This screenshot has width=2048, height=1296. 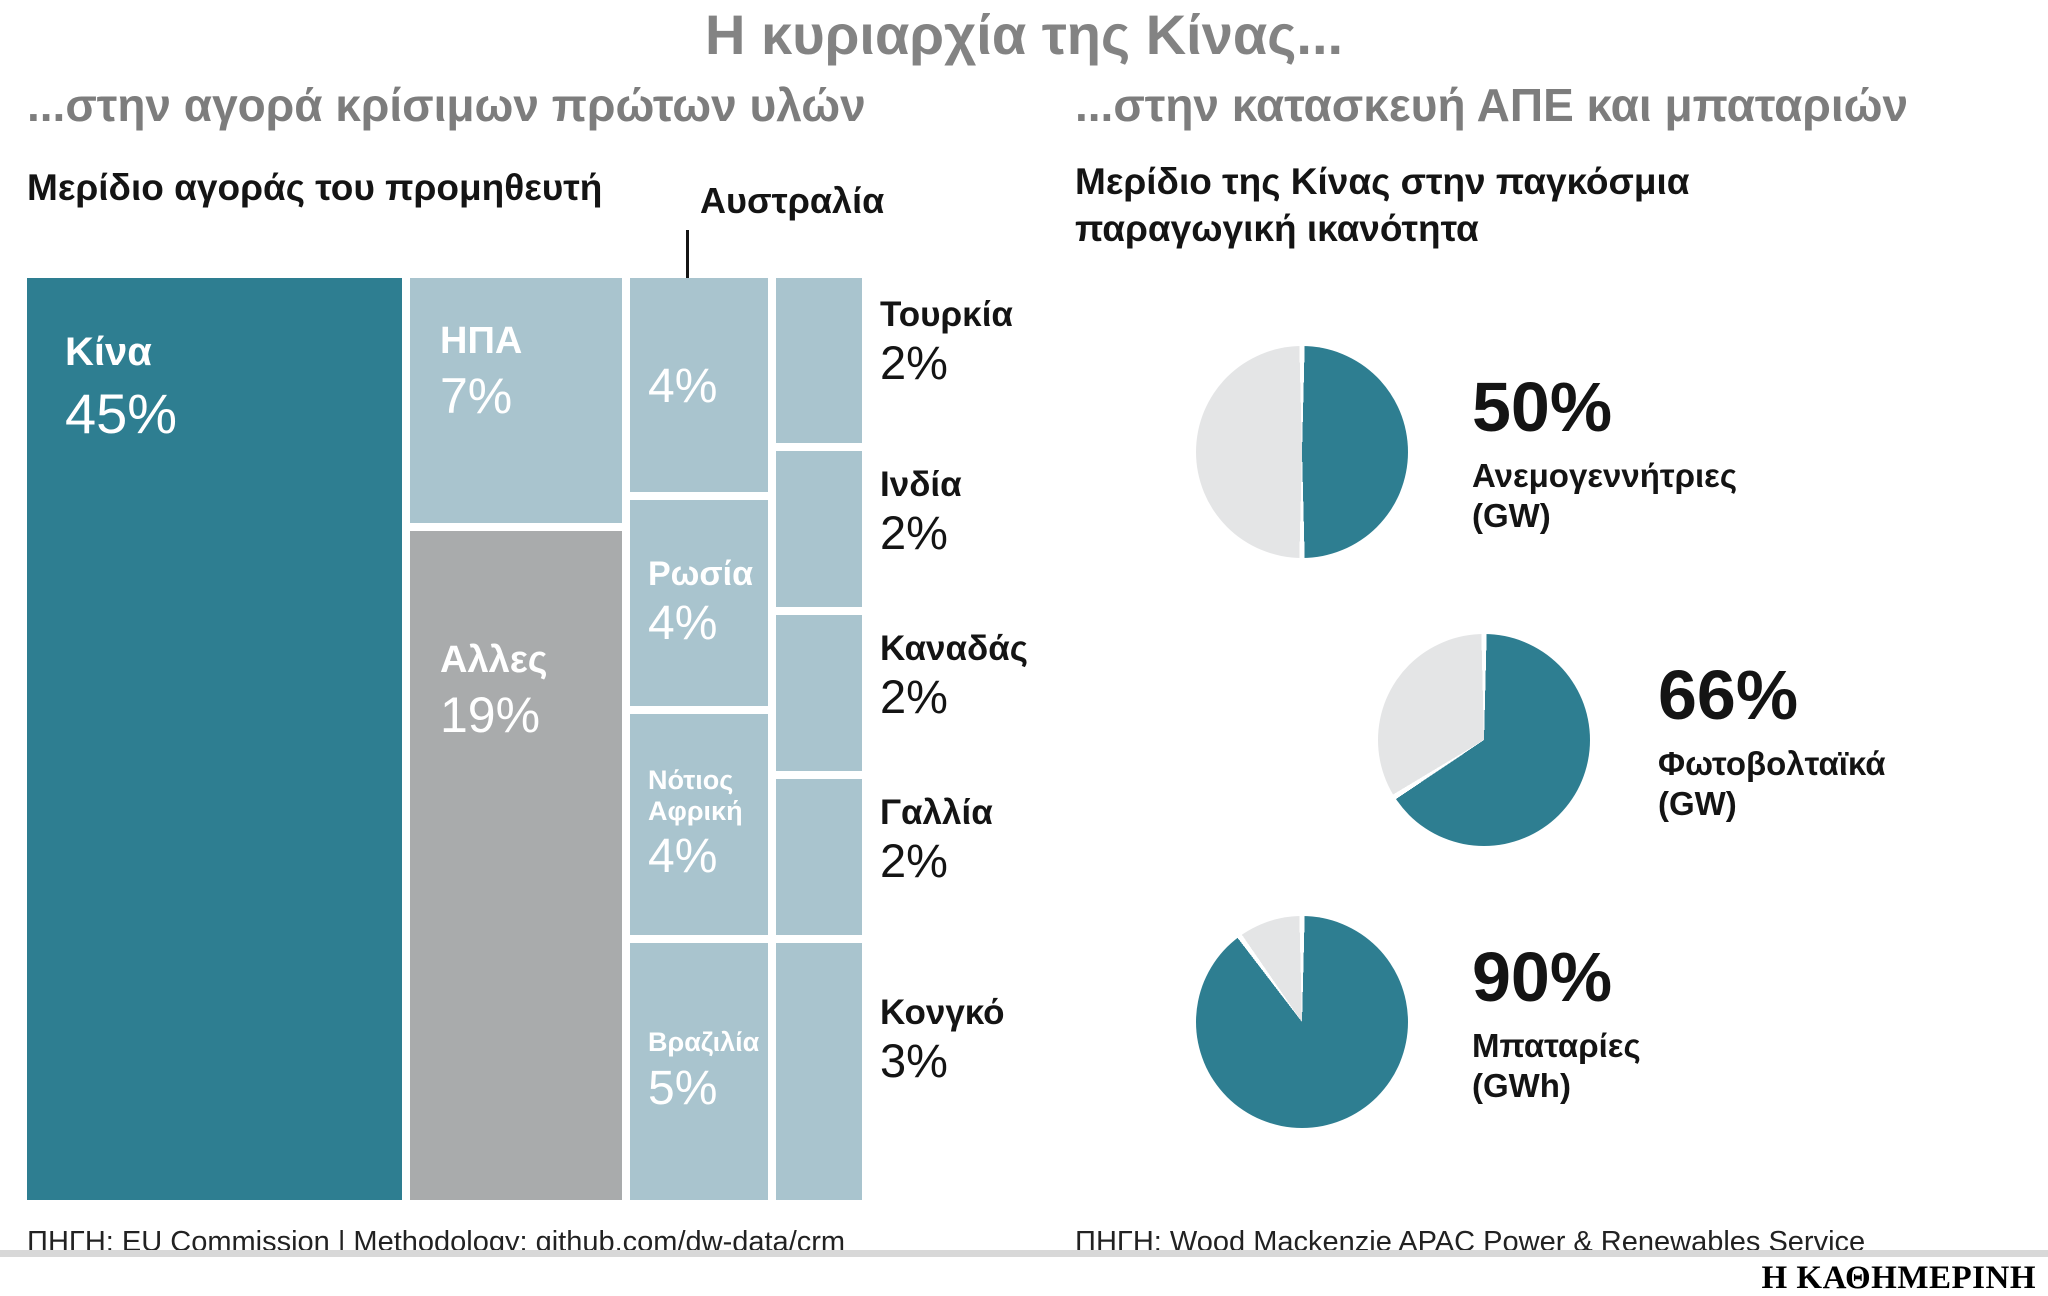 What do you see at coordinates (214, 739) in the screenshot?
I see `treemap-block-china: Κίνα 45%` at bounding box center [214, 739].